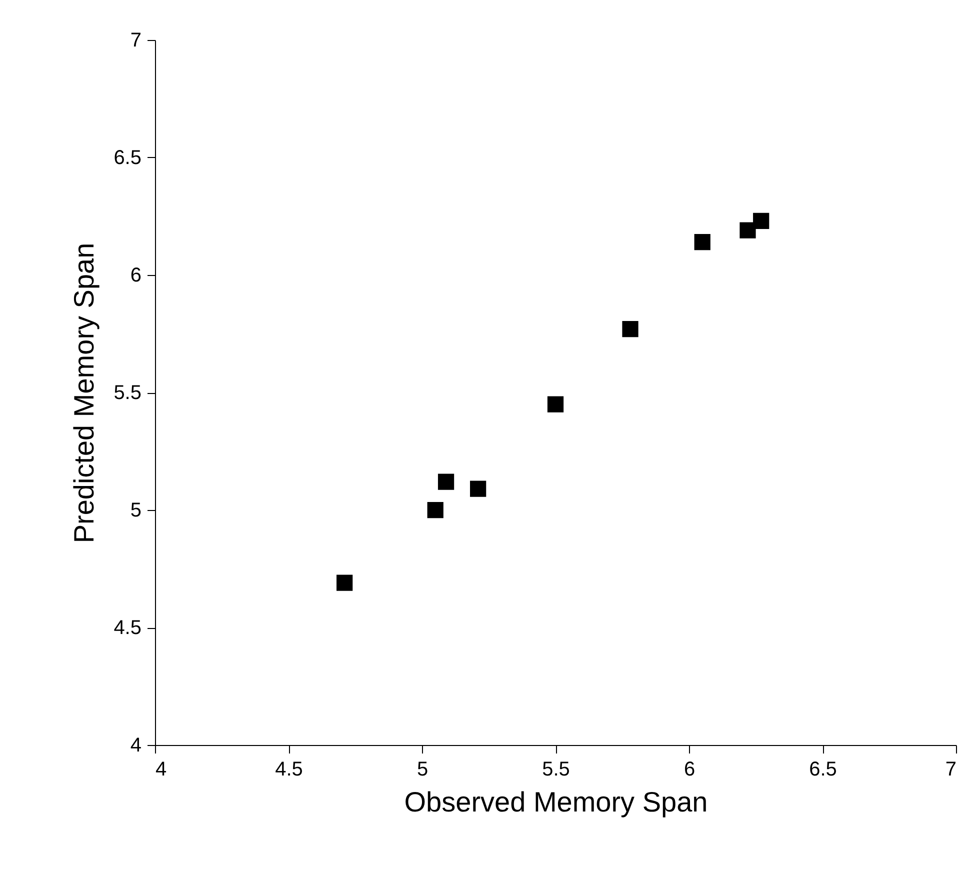 The image size is (976, 871). What do you see at coordinates (136, 745) in the screenshot?
I see `y-tick-label: 4` at bounding box center [136, 745].